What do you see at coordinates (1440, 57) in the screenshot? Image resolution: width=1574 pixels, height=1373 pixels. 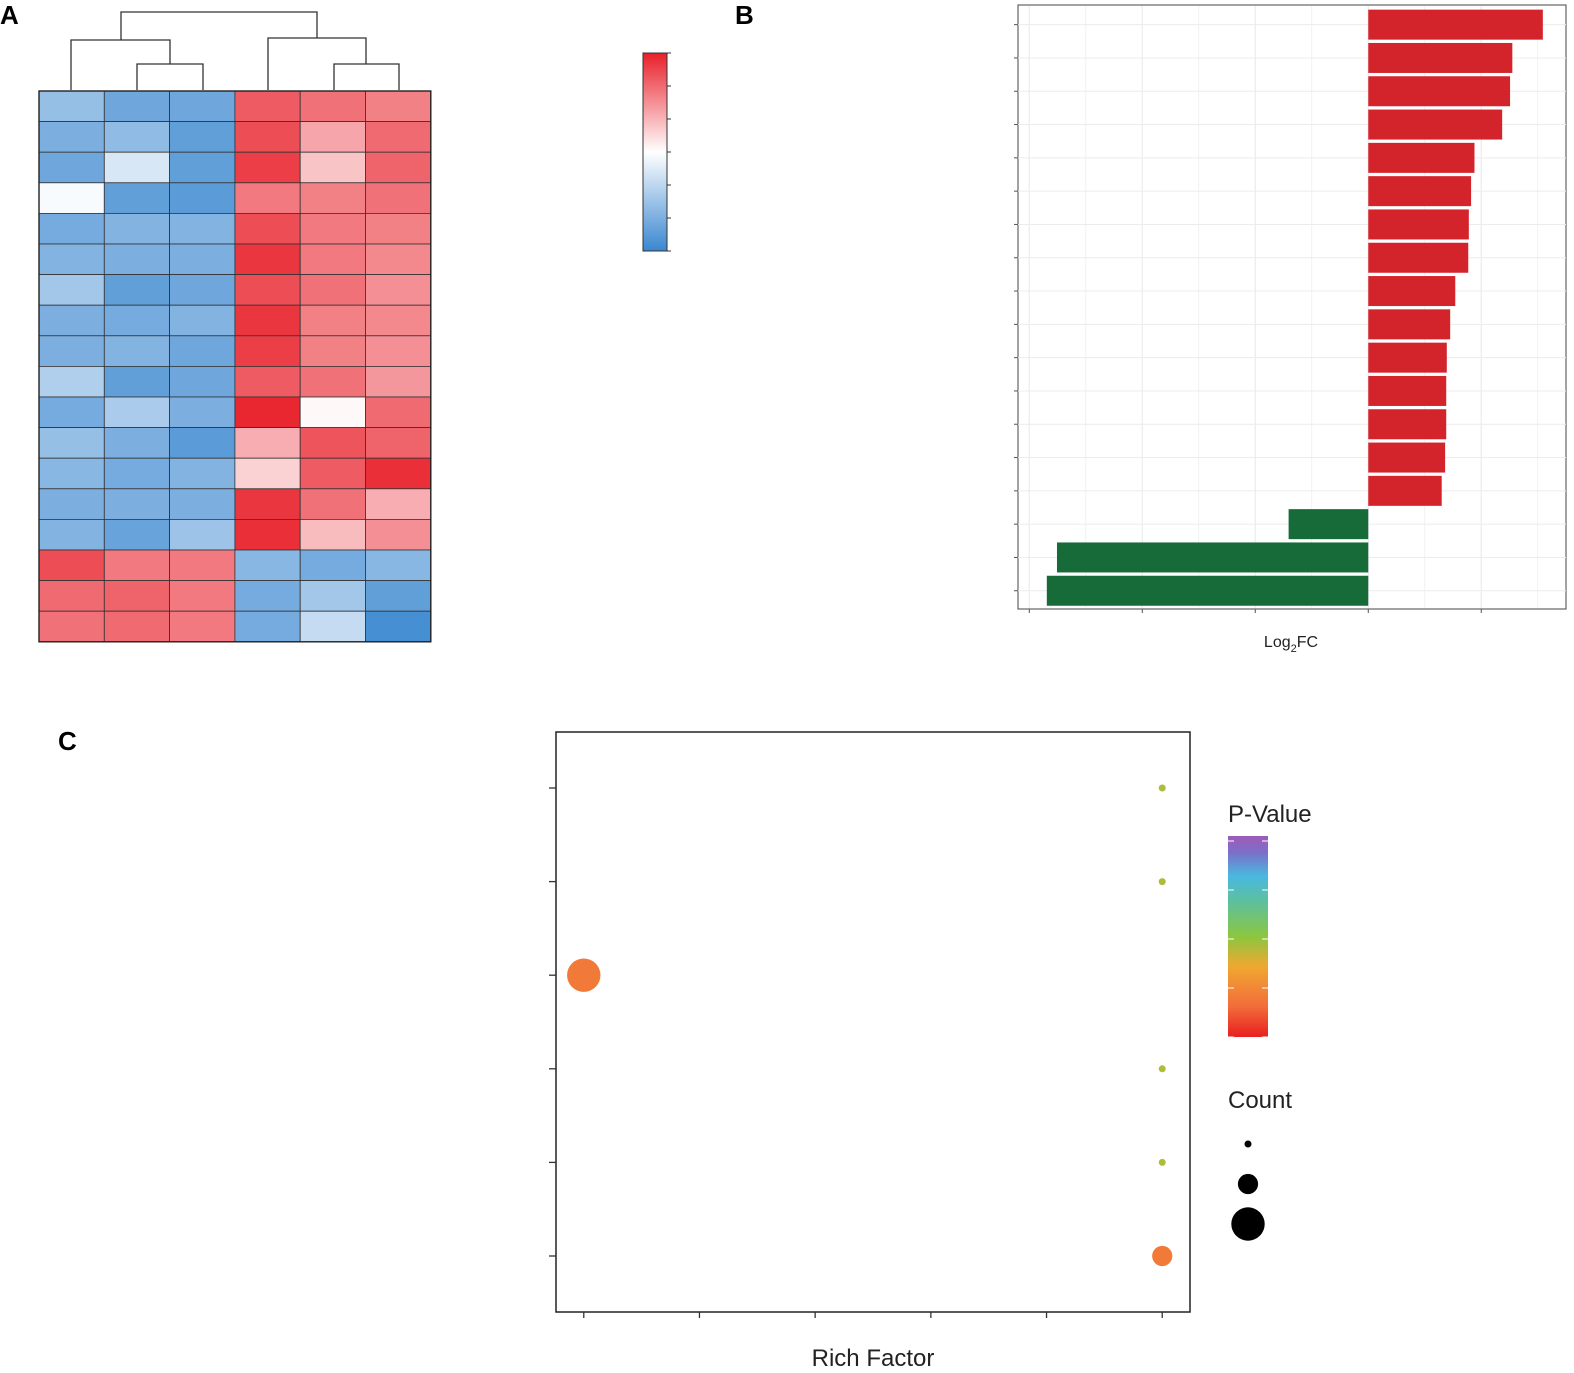 I see `bar-hupehenine` at bounding box center [1440, 57].